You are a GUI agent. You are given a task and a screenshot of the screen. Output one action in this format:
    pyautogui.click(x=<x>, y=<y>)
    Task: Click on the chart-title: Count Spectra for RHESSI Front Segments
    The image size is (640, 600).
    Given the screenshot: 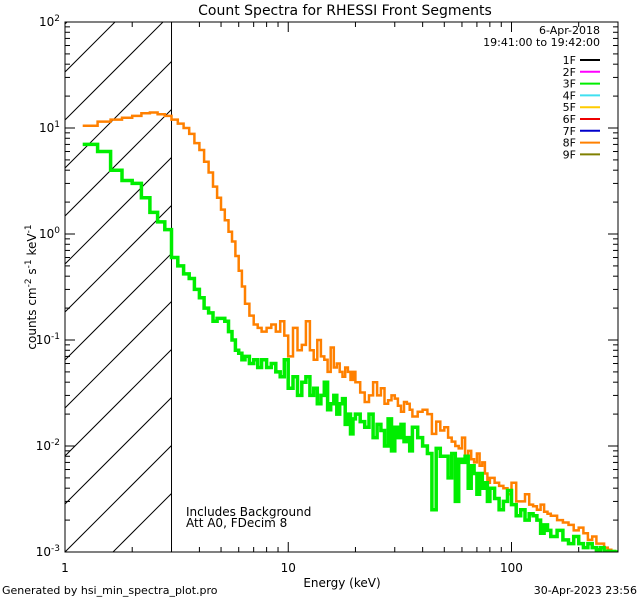 What is the action you would take?
    pyautogui.click(x=345, y=11)
    